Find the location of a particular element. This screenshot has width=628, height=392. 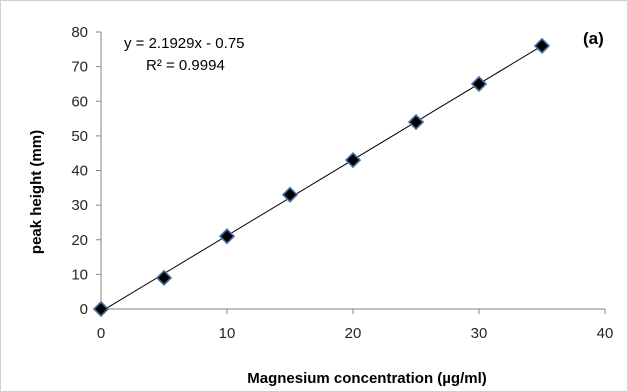

y-tick-label: 50 is located at coordinates (79, 136).